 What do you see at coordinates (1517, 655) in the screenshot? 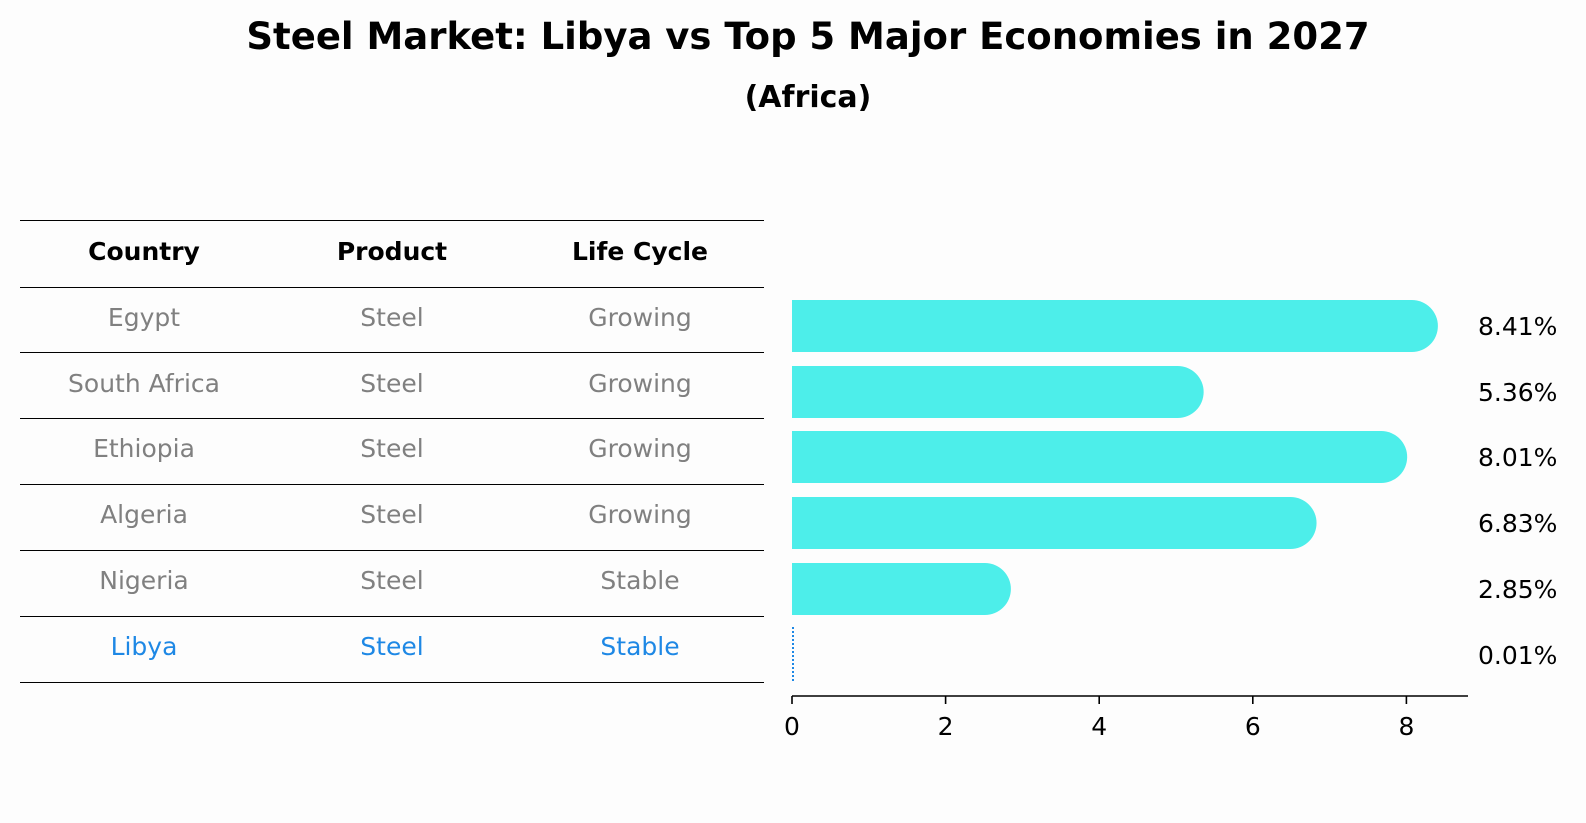
I see `bar-value-label: 0.01%` at bounding box center [1517, 655].